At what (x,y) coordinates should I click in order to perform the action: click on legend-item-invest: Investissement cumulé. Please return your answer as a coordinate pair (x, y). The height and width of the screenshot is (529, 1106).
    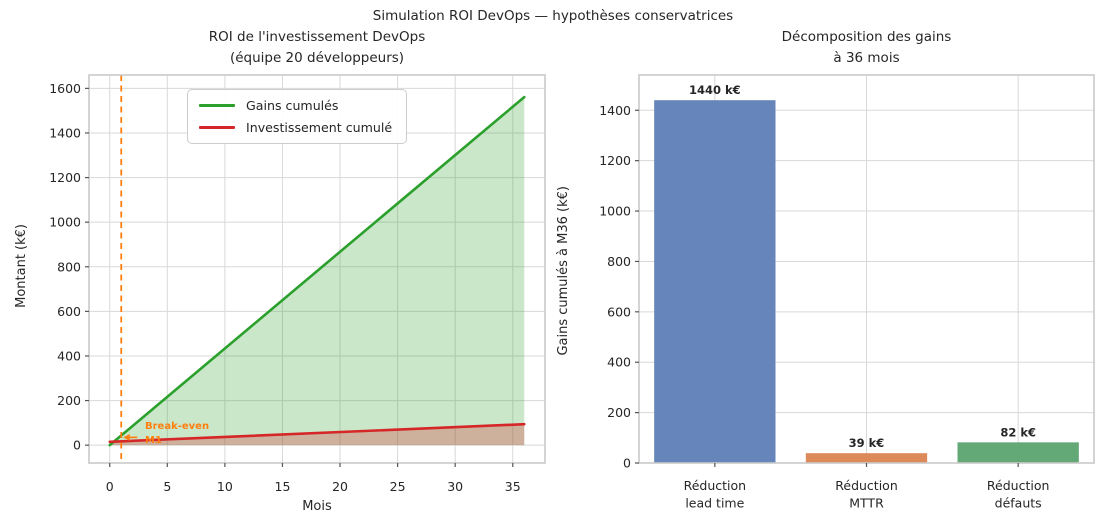
    Looking at the image, I should click on (295, 127).